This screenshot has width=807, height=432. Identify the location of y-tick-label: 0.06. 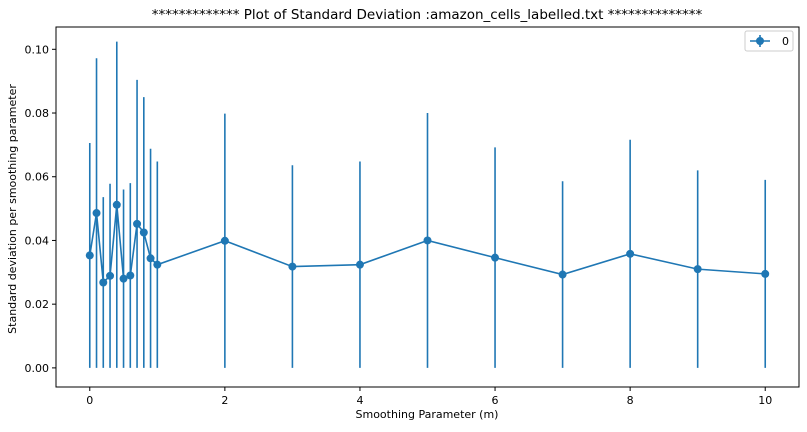
(37, 177).